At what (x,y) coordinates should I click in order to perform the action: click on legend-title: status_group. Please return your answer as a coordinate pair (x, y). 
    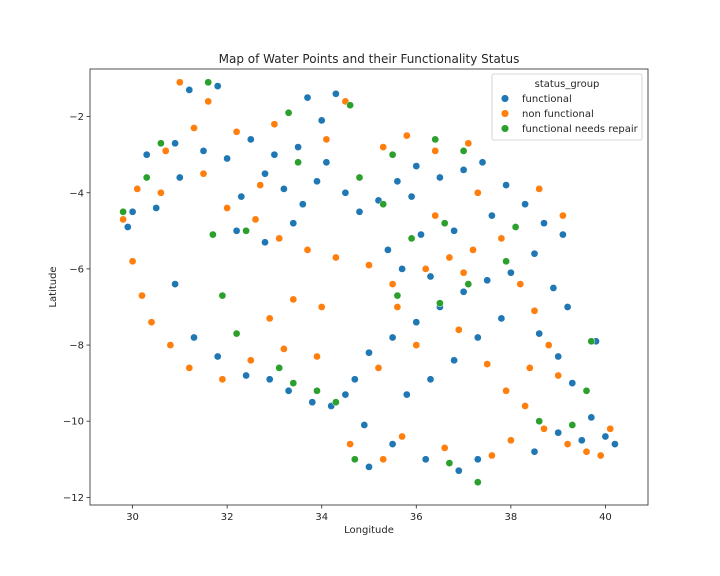
    Looking at the image, I should click on (567, 84).